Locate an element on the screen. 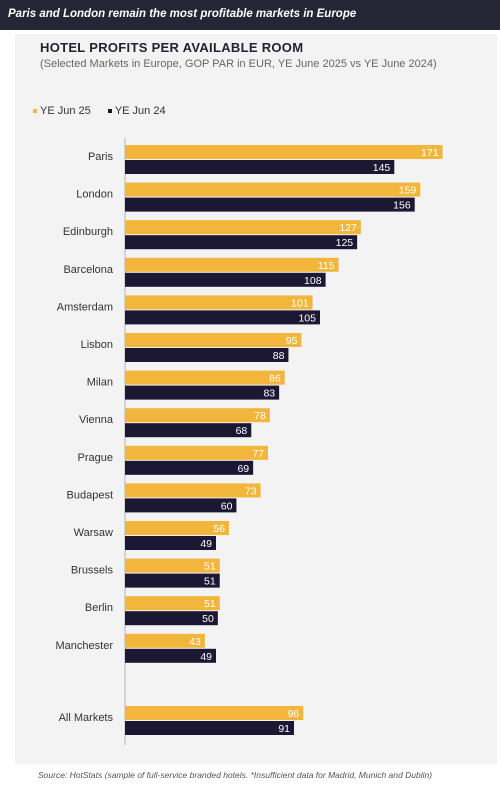 The image size is (500, 795). chart-title: HOTEL PROFITS PER AVAILABLE ROOM is located at coordinates (172, 47).